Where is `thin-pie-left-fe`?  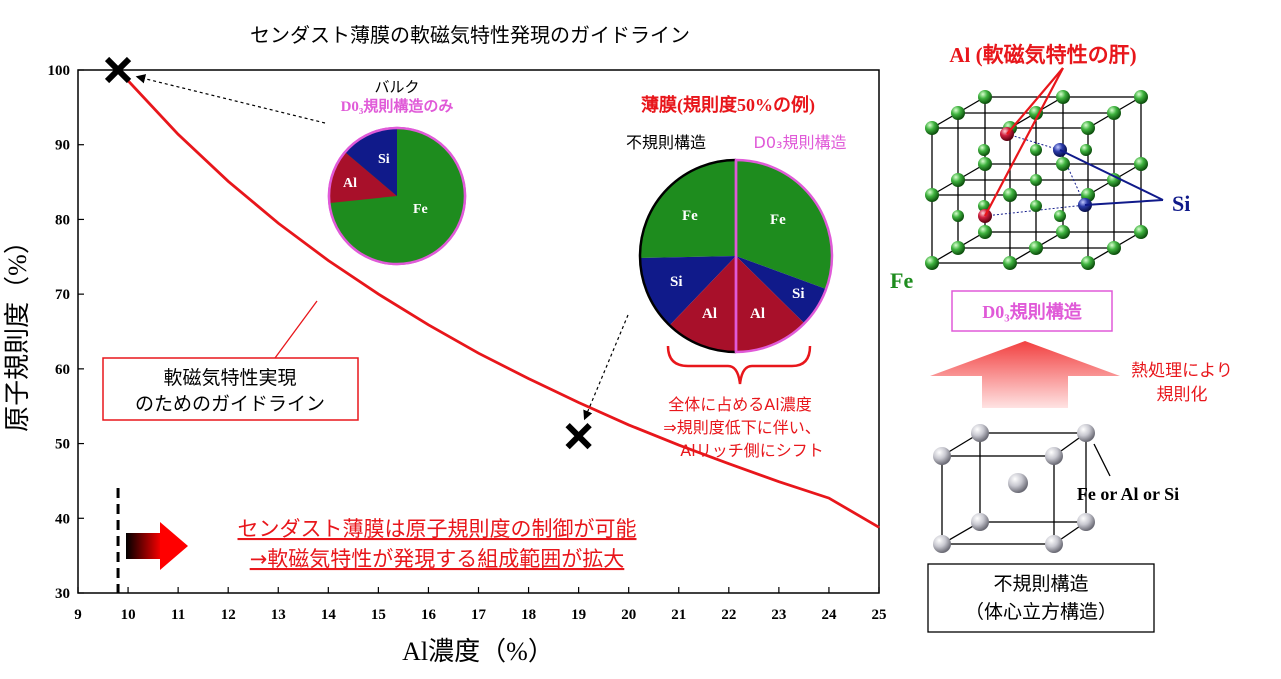
thin-pie-left-fe is located at coordinates (688, 208).